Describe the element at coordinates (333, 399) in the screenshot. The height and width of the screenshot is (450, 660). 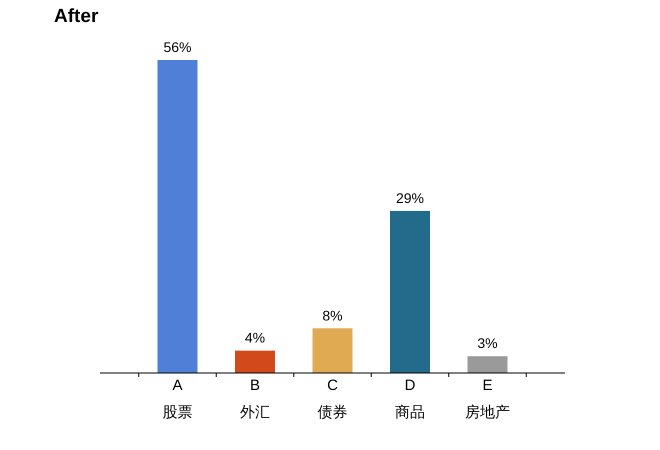
I see `x-tick-label: C 债券` at that location.